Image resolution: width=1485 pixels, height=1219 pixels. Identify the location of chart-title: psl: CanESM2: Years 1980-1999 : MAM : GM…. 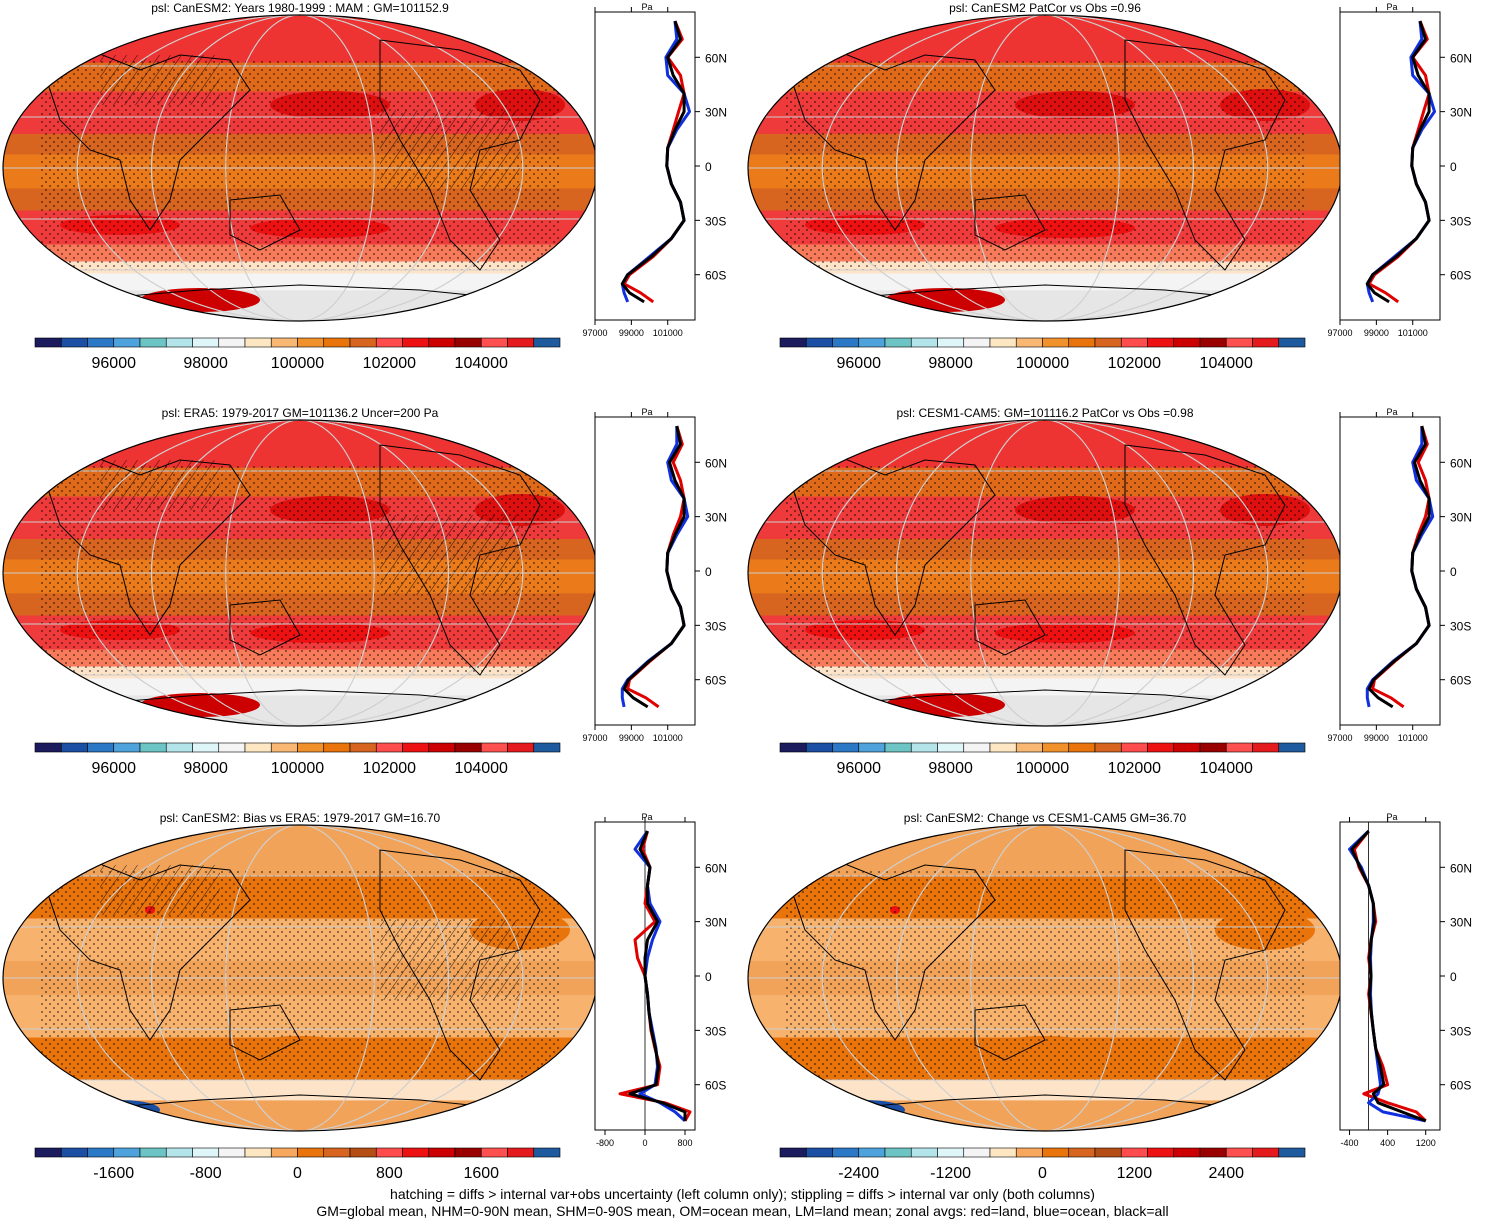
(300, 8).